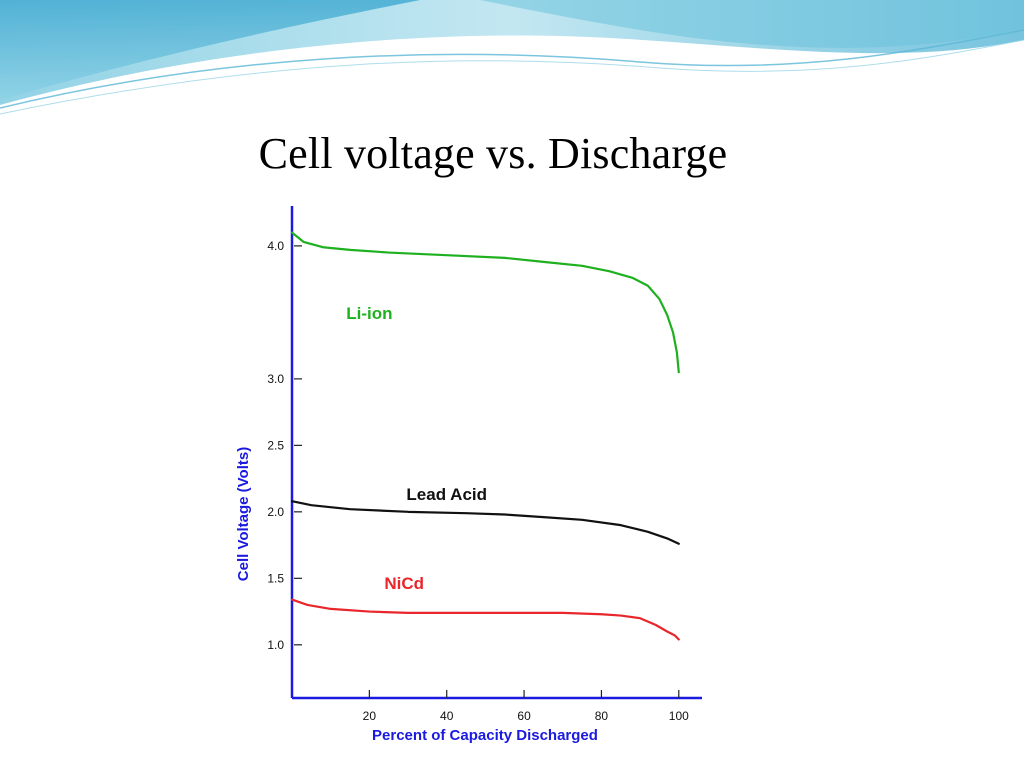  Describe the element at coordinates (493, 153) in the screenshot. I see `slide-title: Cell voltage vs. Discharge` at that location.